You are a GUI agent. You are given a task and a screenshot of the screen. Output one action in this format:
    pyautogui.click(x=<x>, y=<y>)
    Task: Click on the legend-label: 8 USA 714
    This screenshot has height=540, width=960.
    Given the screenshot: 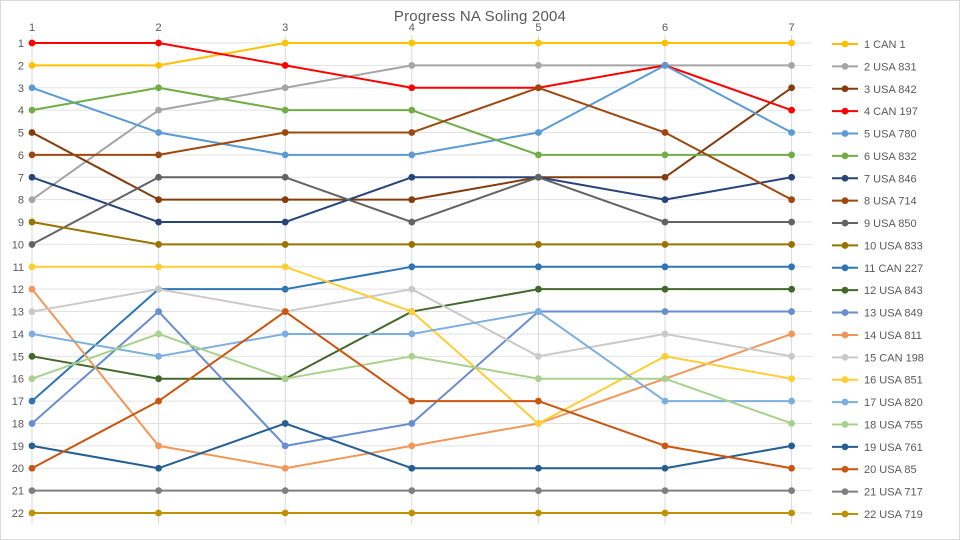 What is the action you would take?
    pyautogui.click(x=890, y=202)
    